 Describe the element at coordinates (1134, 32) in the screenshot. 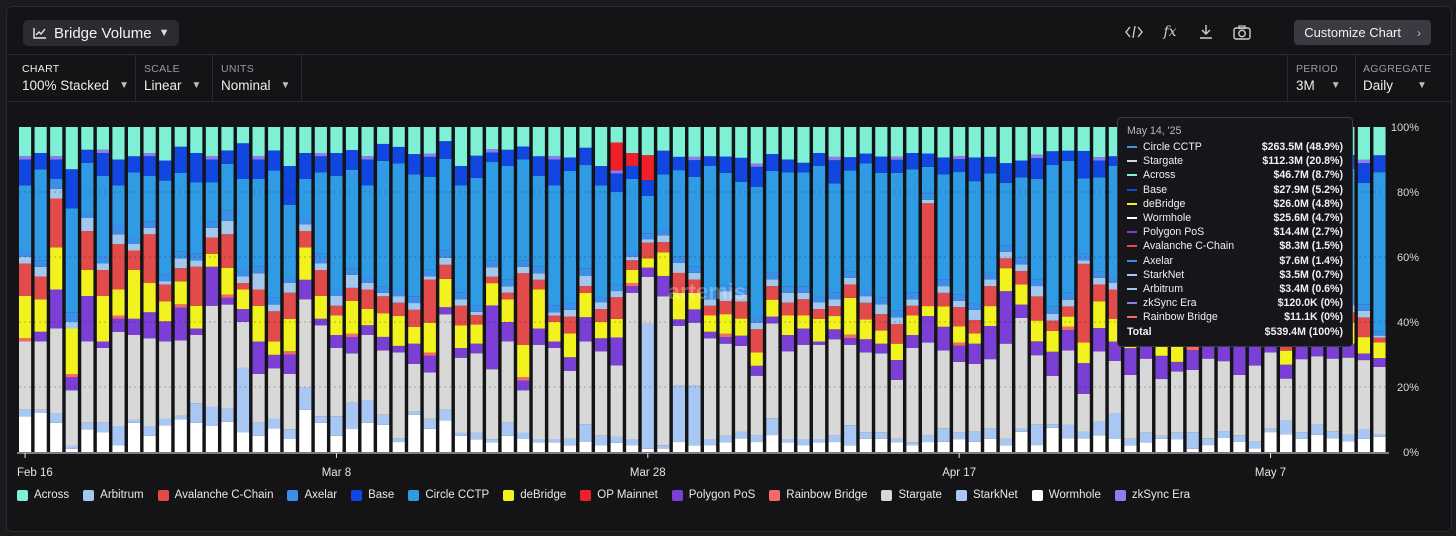

I see `code-icon` at that location.